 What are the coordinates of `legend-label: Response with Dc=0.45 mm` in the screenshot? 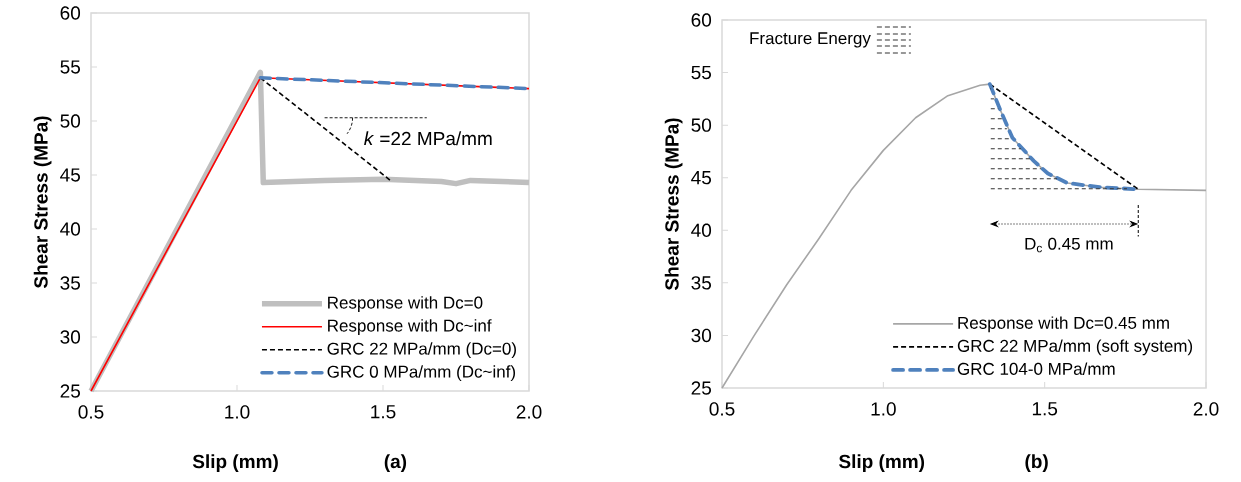 It's located at (1063, 324).